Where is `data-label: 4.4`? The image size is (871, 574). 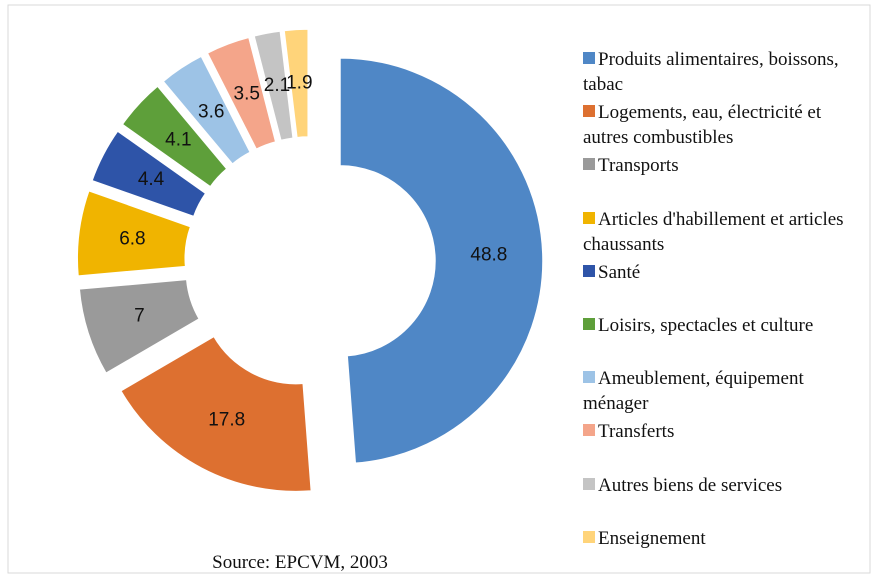
data-label: 4.4 is located at coordinates (151, 179).